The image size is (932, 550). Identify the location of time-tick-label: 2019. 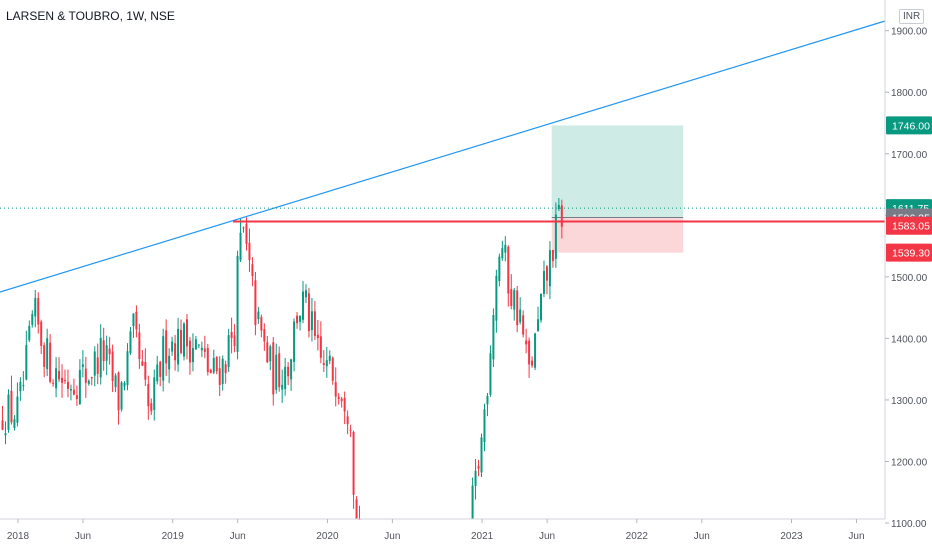
(173, 536).